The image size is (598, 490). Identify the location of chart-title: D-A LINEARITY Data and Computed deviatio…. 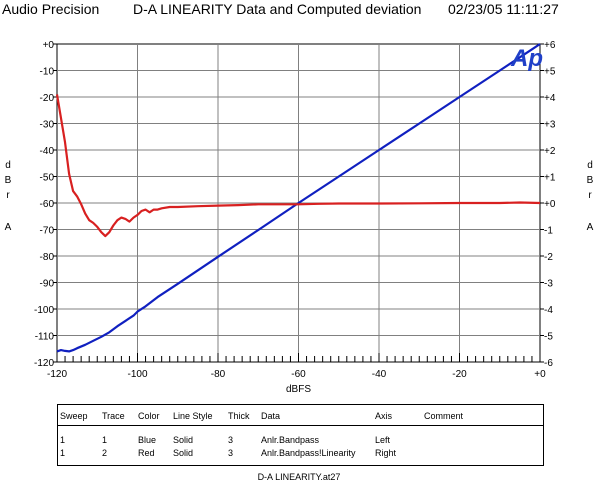
(277, 9).